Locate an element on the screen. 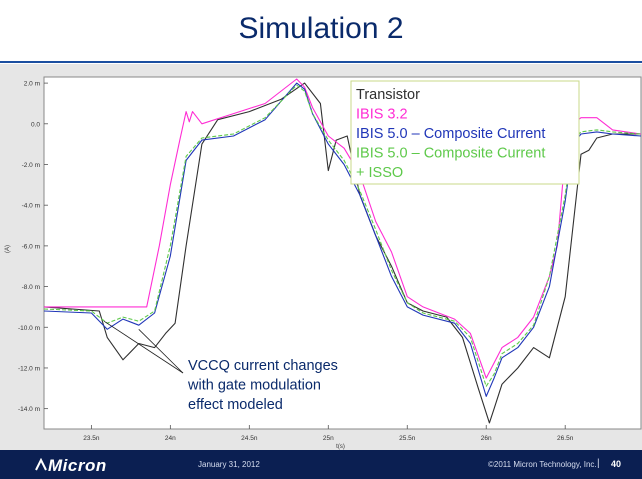 Image resolution: width=642 pixels, height=479 pixels. footer-date: January 31, 2012 is located at coordinates (229, 464).